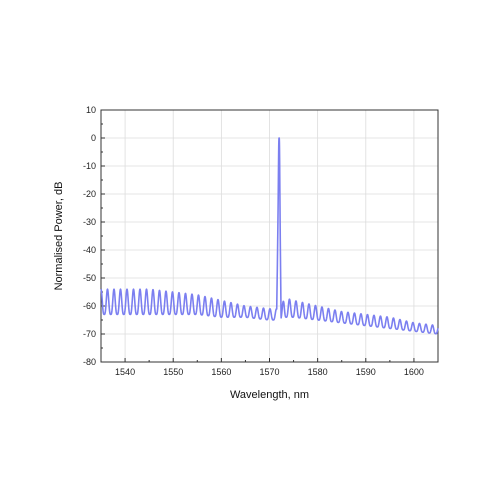 The width and height of the screenshot is (500, 500). What do you see at coordinates (125, 372) in the screenshot?
I see `x-tick-label: 1540` at bounding box center [125, 372].